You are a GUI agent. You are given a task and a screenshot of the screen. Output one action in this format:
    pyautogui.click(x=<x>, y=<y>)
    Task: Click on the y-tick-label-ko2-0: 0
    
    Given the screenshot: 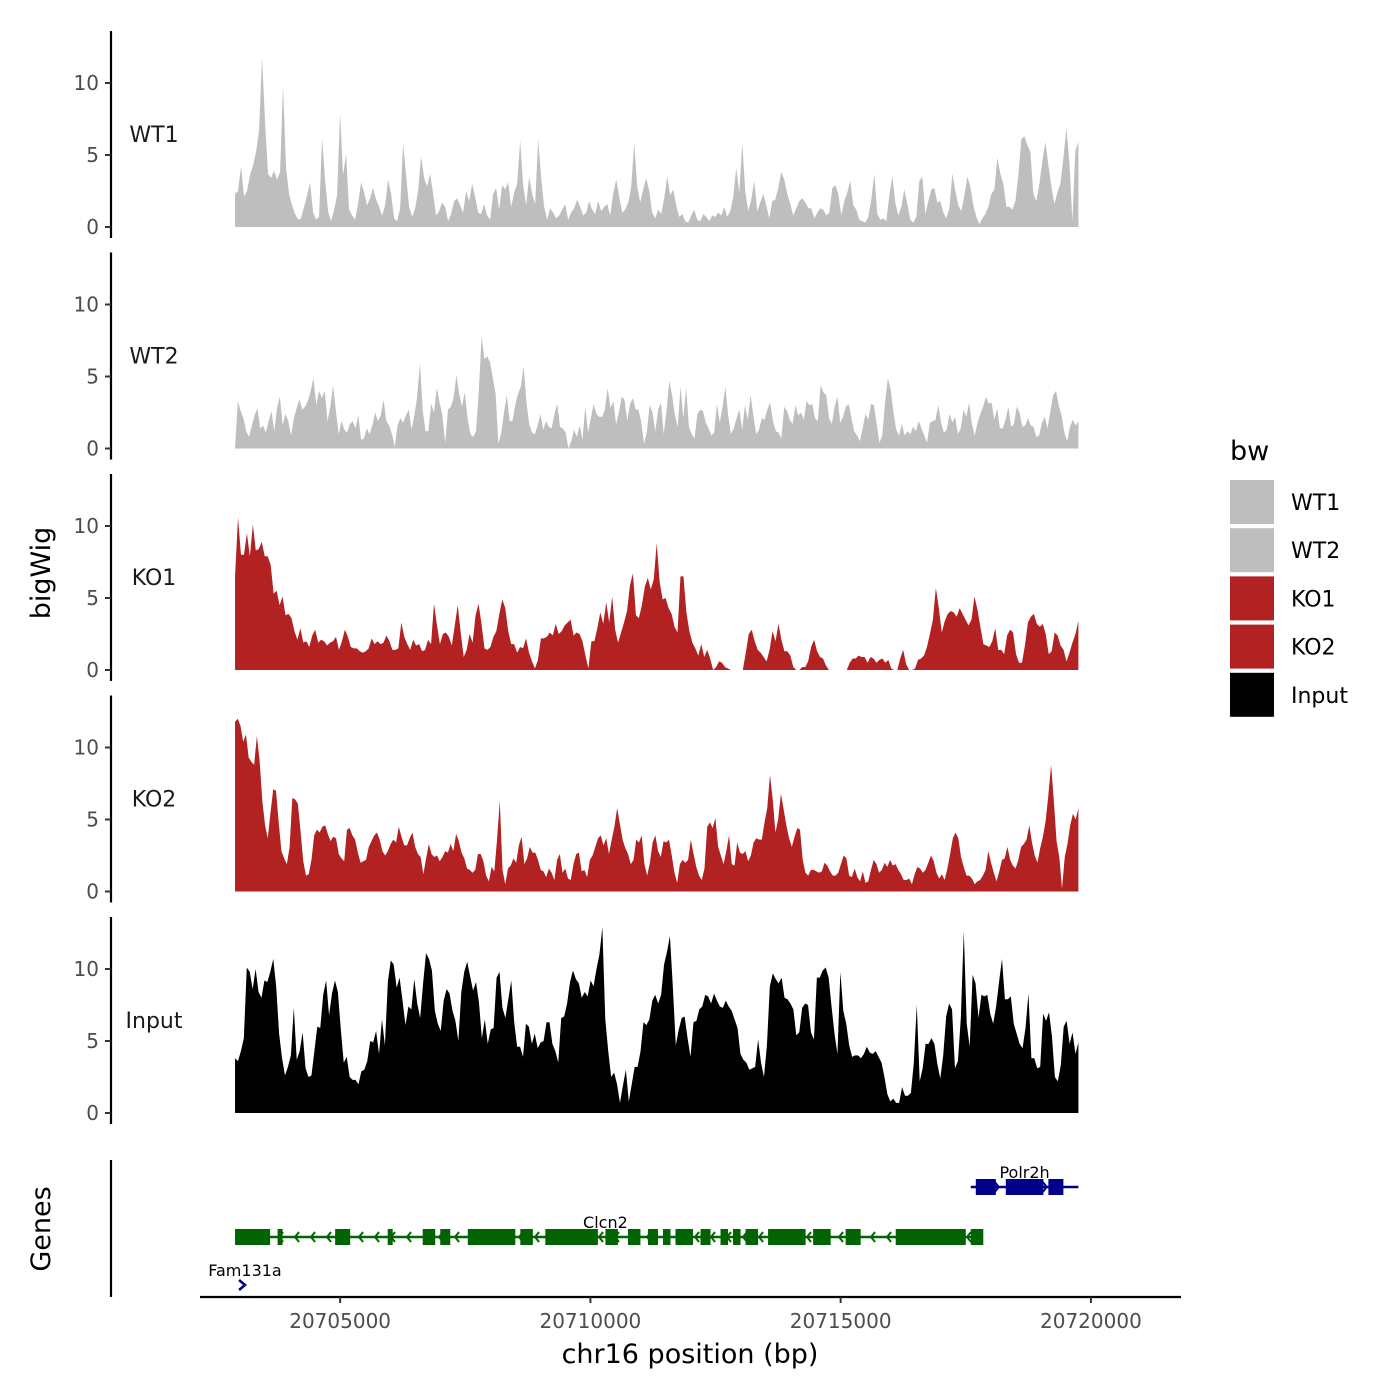 What is the action you would take?
    pyautogui.click(x=92, y=892)
    